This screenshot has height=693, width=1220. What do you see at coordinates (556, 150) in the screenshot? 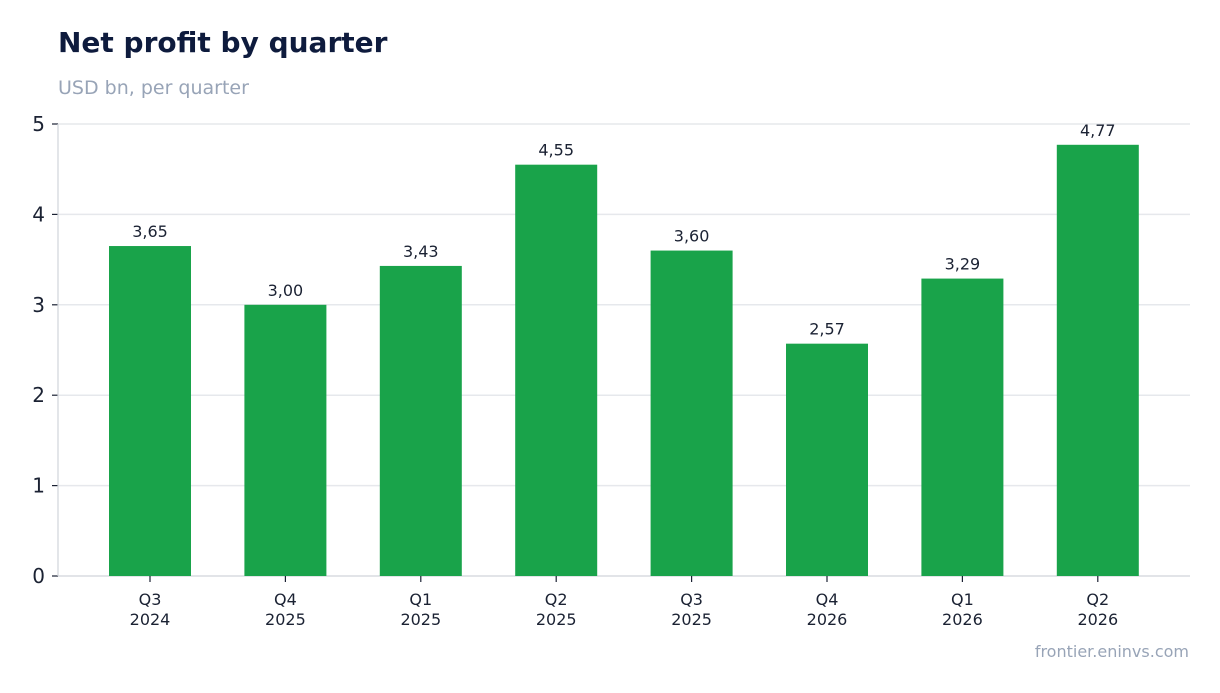
I see `data-label: 4,55` at bounding box center [556, 150].